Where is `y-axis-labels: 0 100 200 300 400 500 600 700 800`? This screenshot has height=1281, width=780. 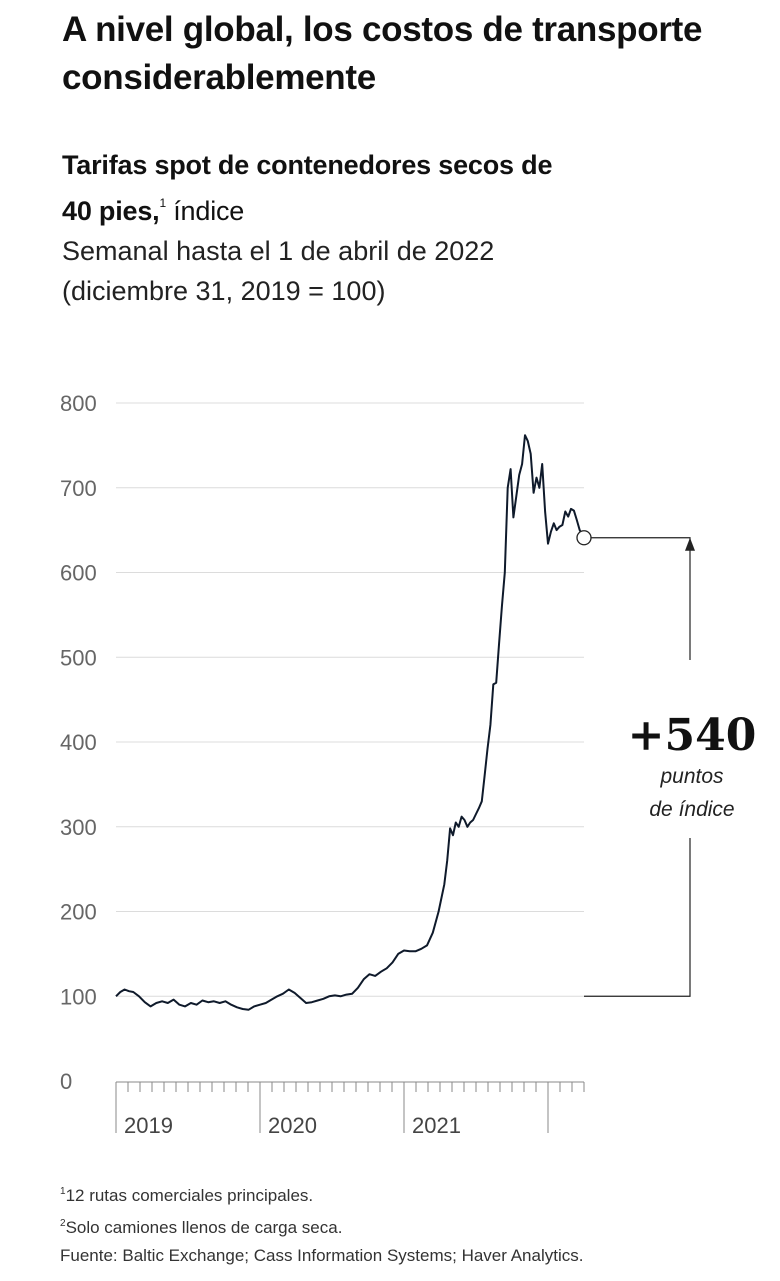 y-axis-labels: 0 100 200 300 400 500 600 700 800 is located at coordinates (78, 742).